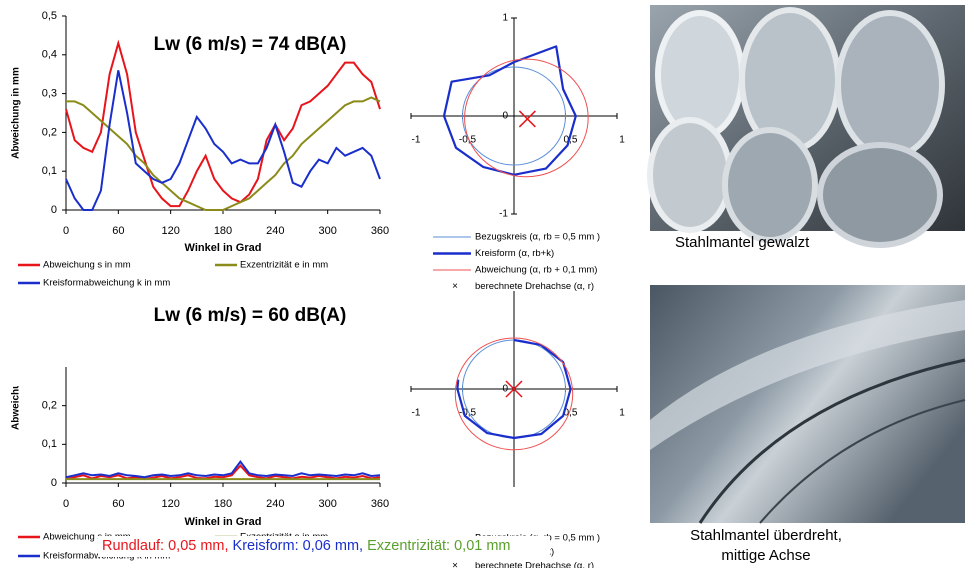  I want to click on y-tick-label: 0,5, so click(49, 16).